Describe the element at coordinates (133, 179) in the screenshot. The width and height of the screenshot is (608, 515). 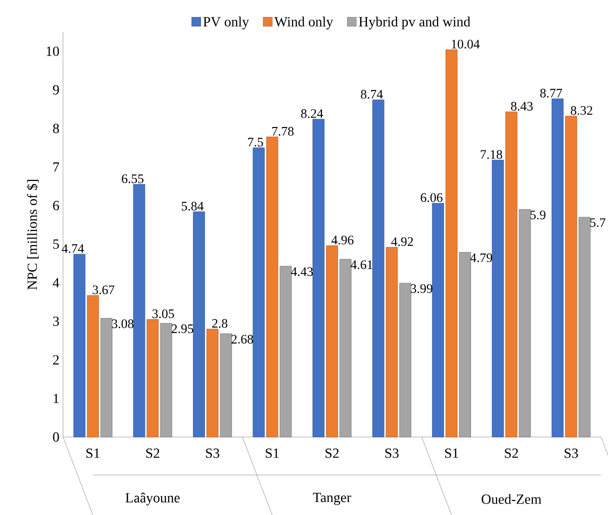
I see `data-label: 6.55` at that location.